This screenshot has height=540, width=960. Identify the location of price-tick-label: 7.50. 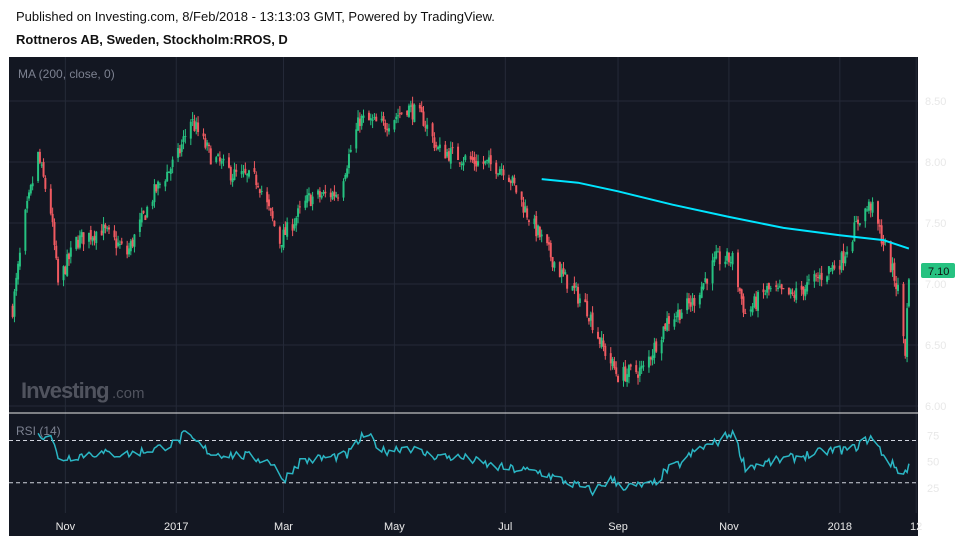
(935, 224).